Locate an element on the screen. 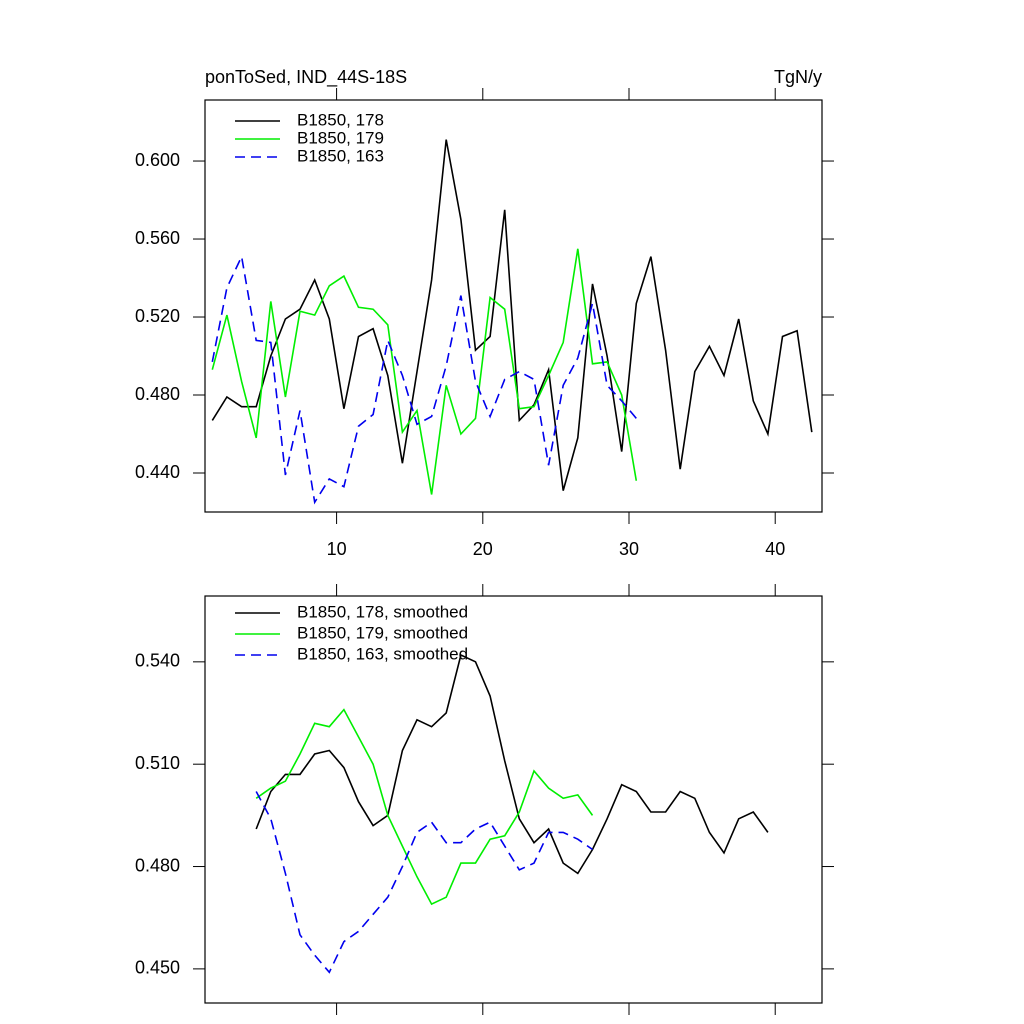 The height and width of the screenshot is (1024, 1024). y-tick-label: 0.540 is located at coordinates (157, 661).